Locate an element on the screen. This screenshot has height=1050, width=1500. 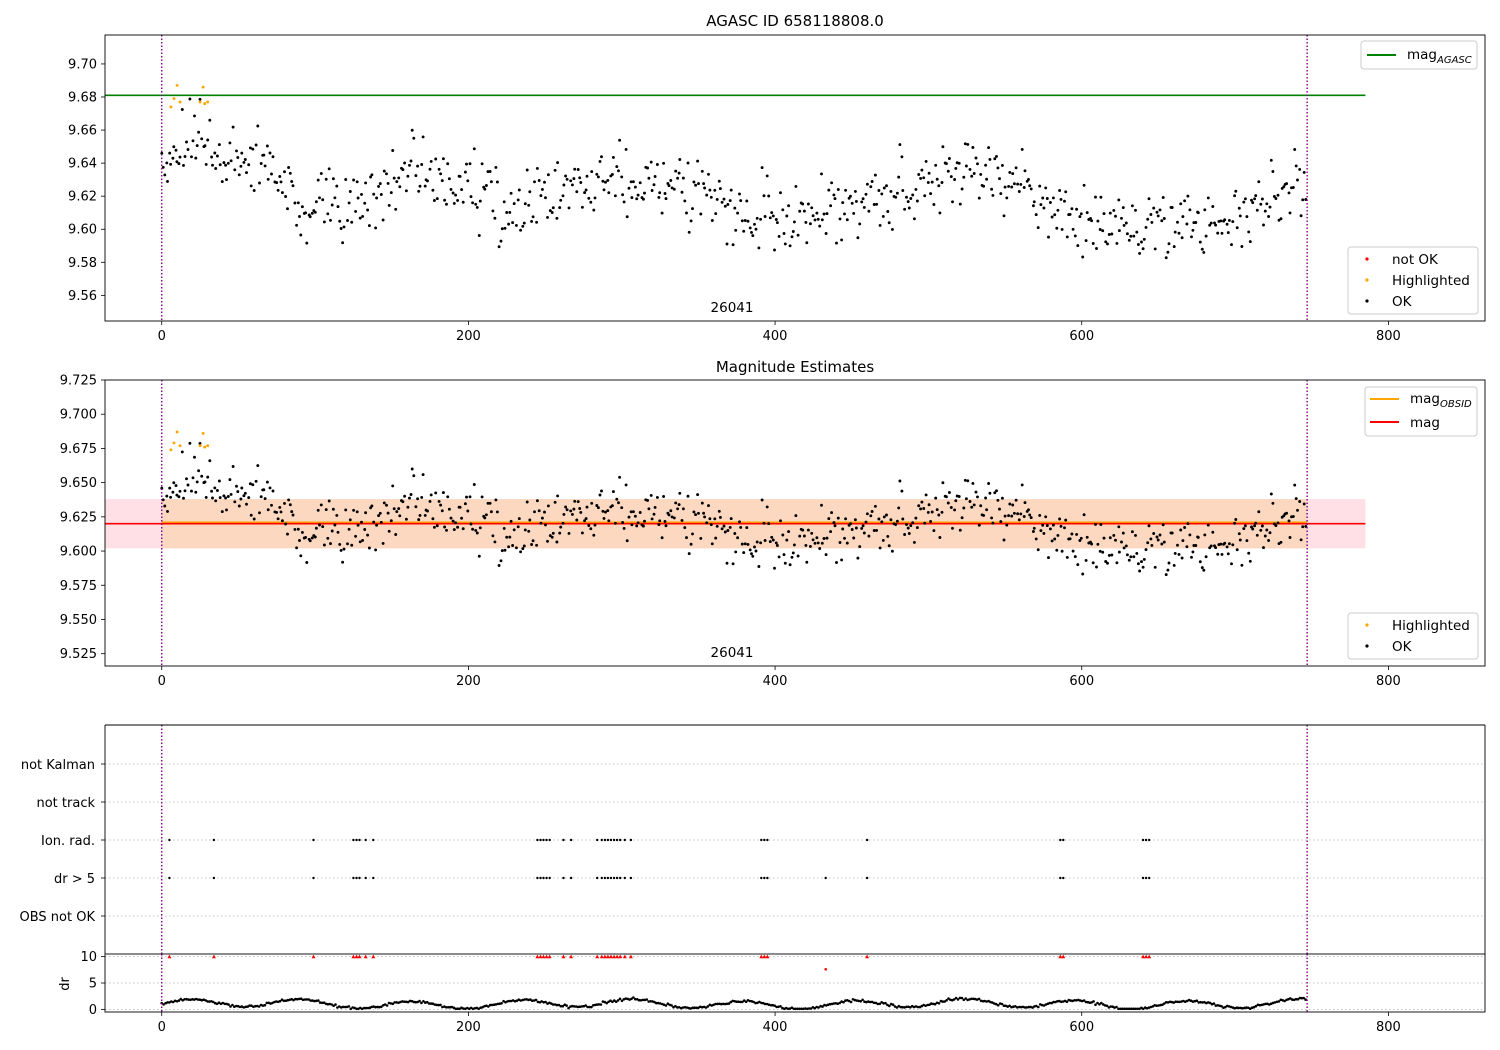
x-tick-label: 0 is located at coordinates (162, 681).